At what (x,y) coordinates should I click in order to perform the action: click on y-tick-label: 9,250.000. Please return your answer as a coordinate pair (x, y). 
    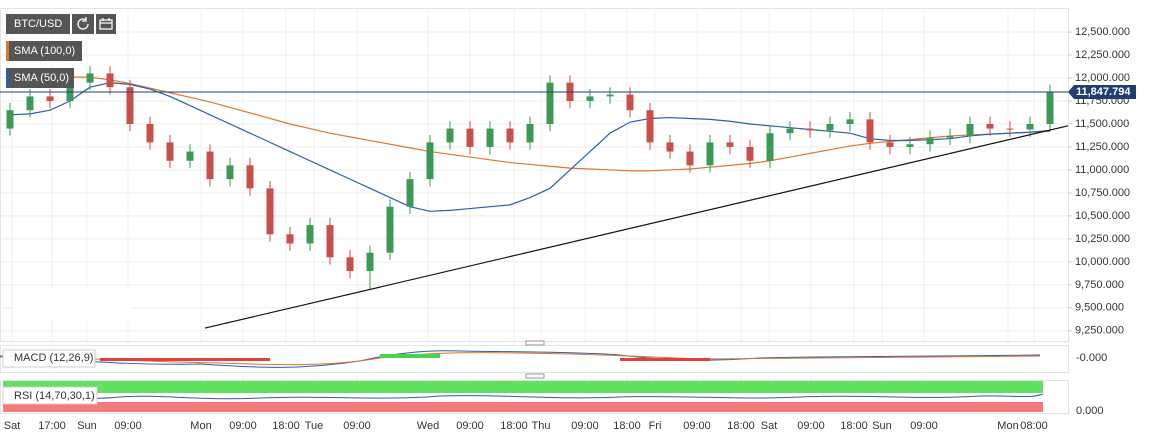
    Looking at the image, I should click on (1099, 331).